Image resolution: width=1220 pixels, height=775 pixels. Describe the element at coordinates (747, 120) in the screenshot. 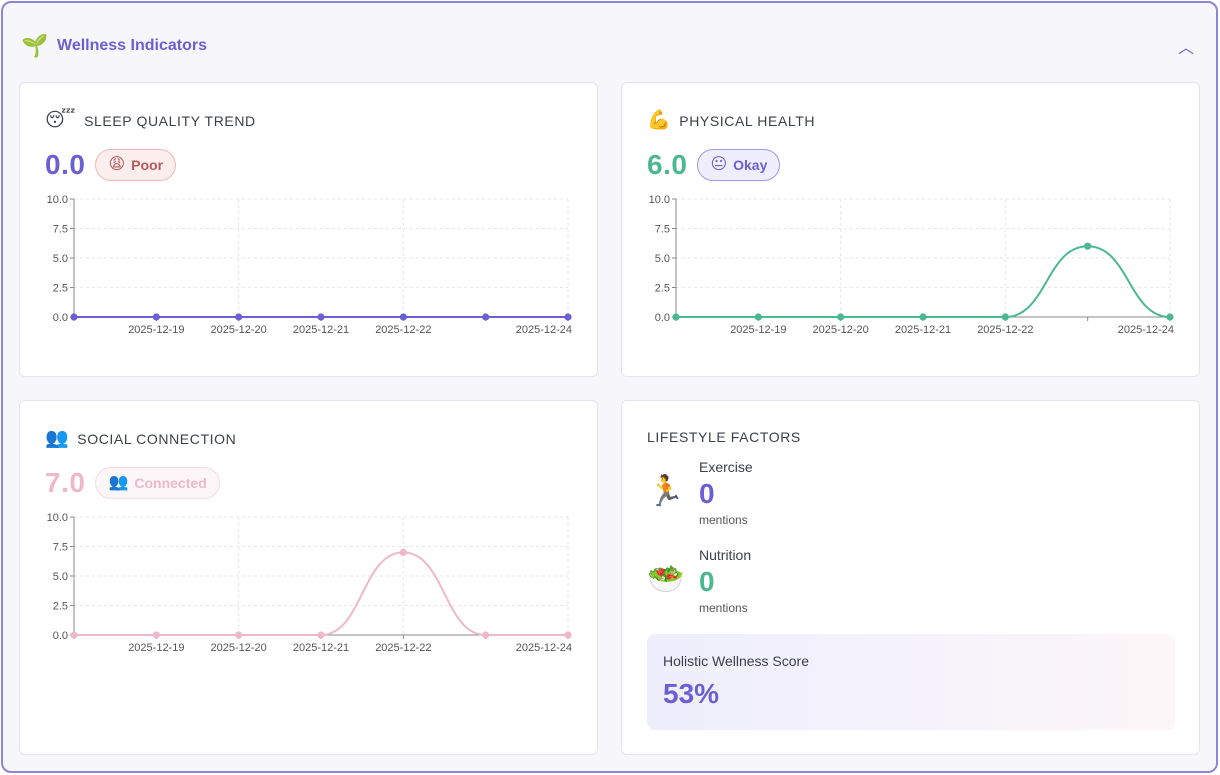

I see `physical-title: PHYSICAL HEALTH` at that location.